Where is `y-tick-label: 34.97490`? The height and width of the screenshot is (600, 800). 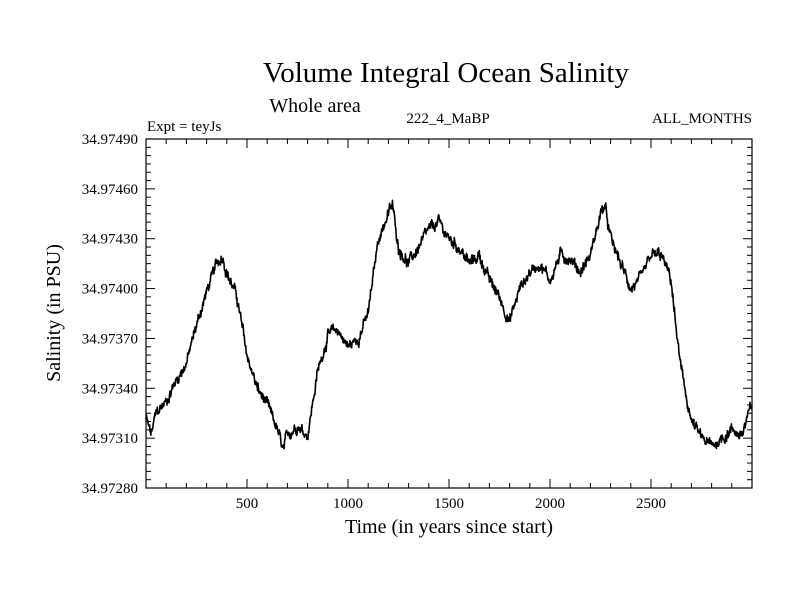
y-tick-label: 34.97490 is located at coordinates (110, 140).